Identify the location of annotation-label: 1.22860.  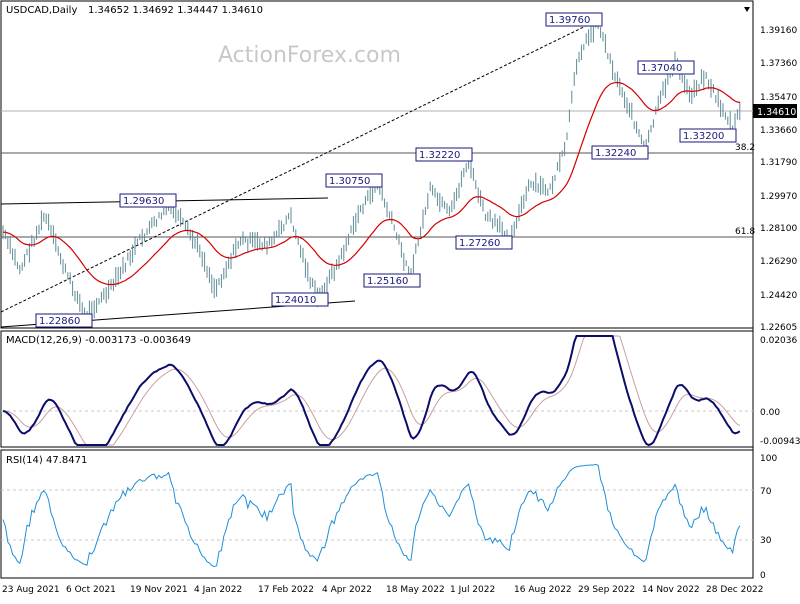
(59, 321).